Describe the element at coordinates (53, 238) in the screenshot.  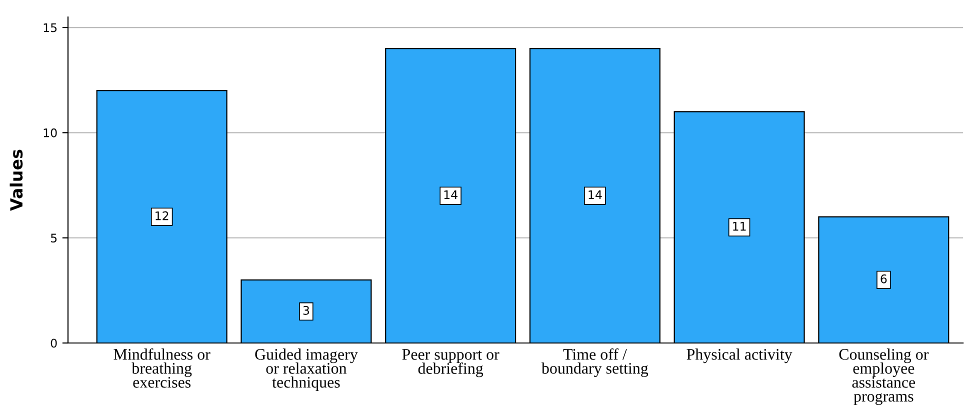
I see `y-tick-label: 5` at that location.